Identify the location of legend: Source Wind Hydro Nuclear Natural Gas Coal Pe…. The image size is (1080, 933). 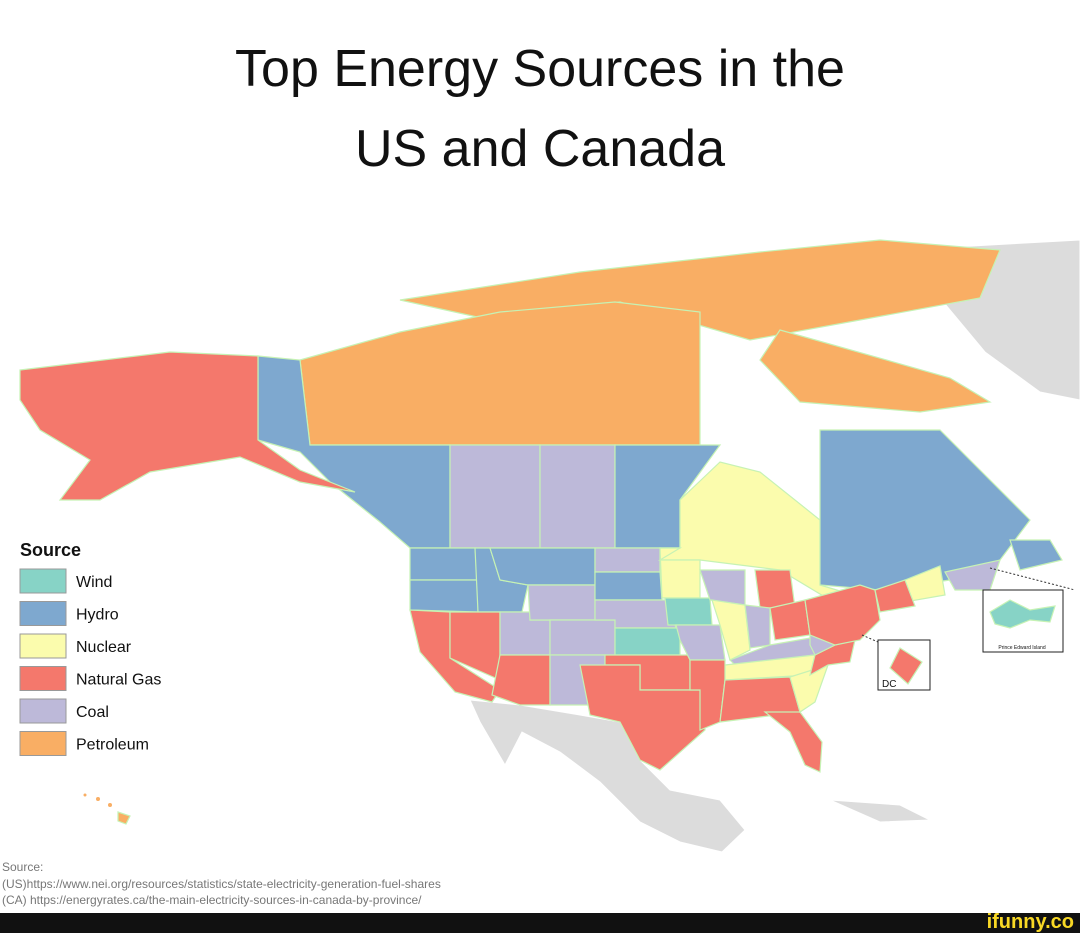
(90, 648).